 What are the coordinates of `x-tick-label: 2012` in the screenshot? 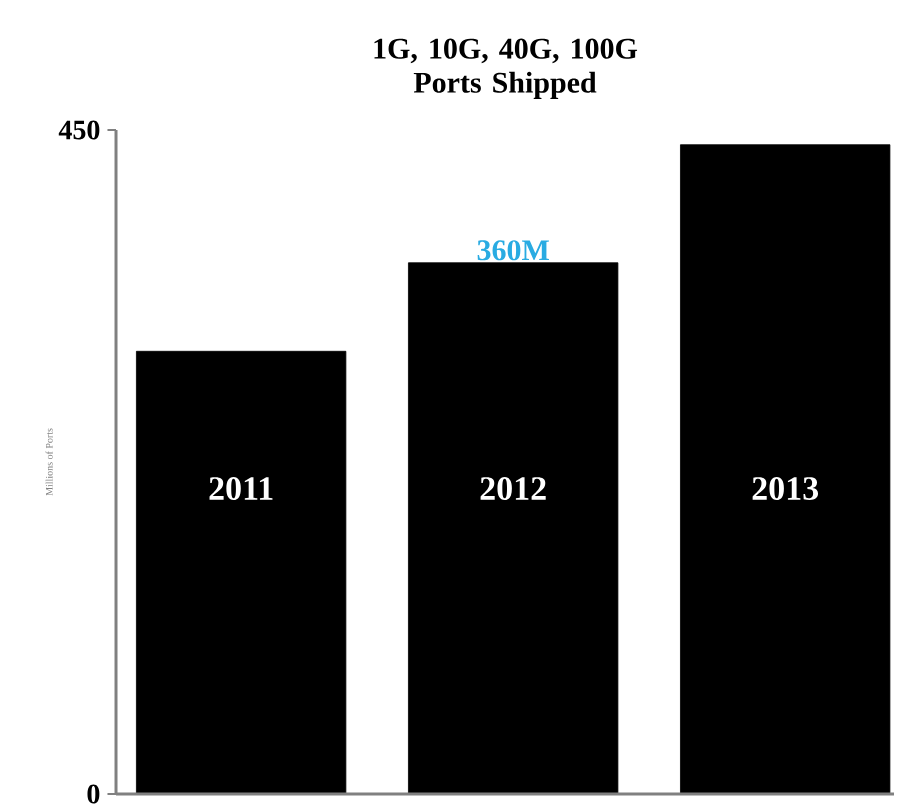 It's located at (513, 488).